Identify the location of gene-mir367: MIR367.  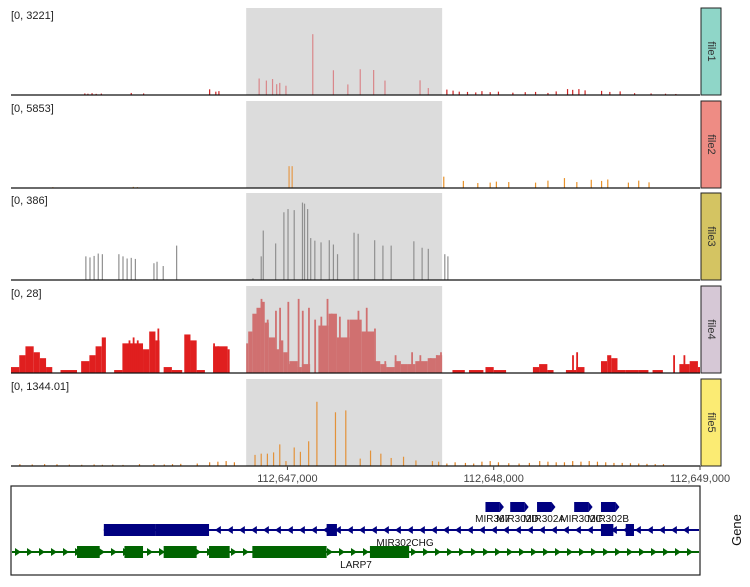
(493, 513).